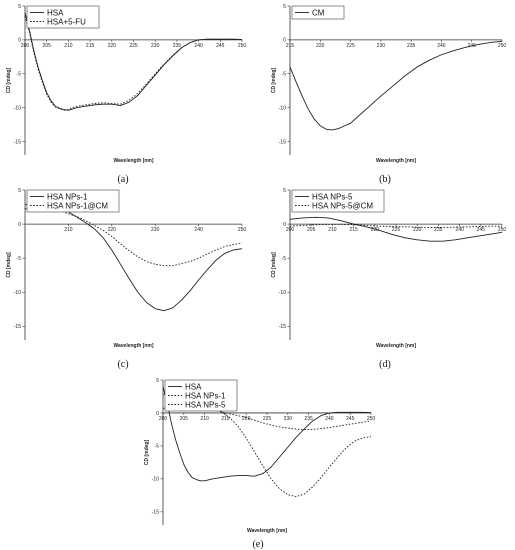 This screenshot has height=550, width=515. Describe the element at coordinates (66, 21) in the screenshot. I see `legend-label: HSA+5-FU` at that location.